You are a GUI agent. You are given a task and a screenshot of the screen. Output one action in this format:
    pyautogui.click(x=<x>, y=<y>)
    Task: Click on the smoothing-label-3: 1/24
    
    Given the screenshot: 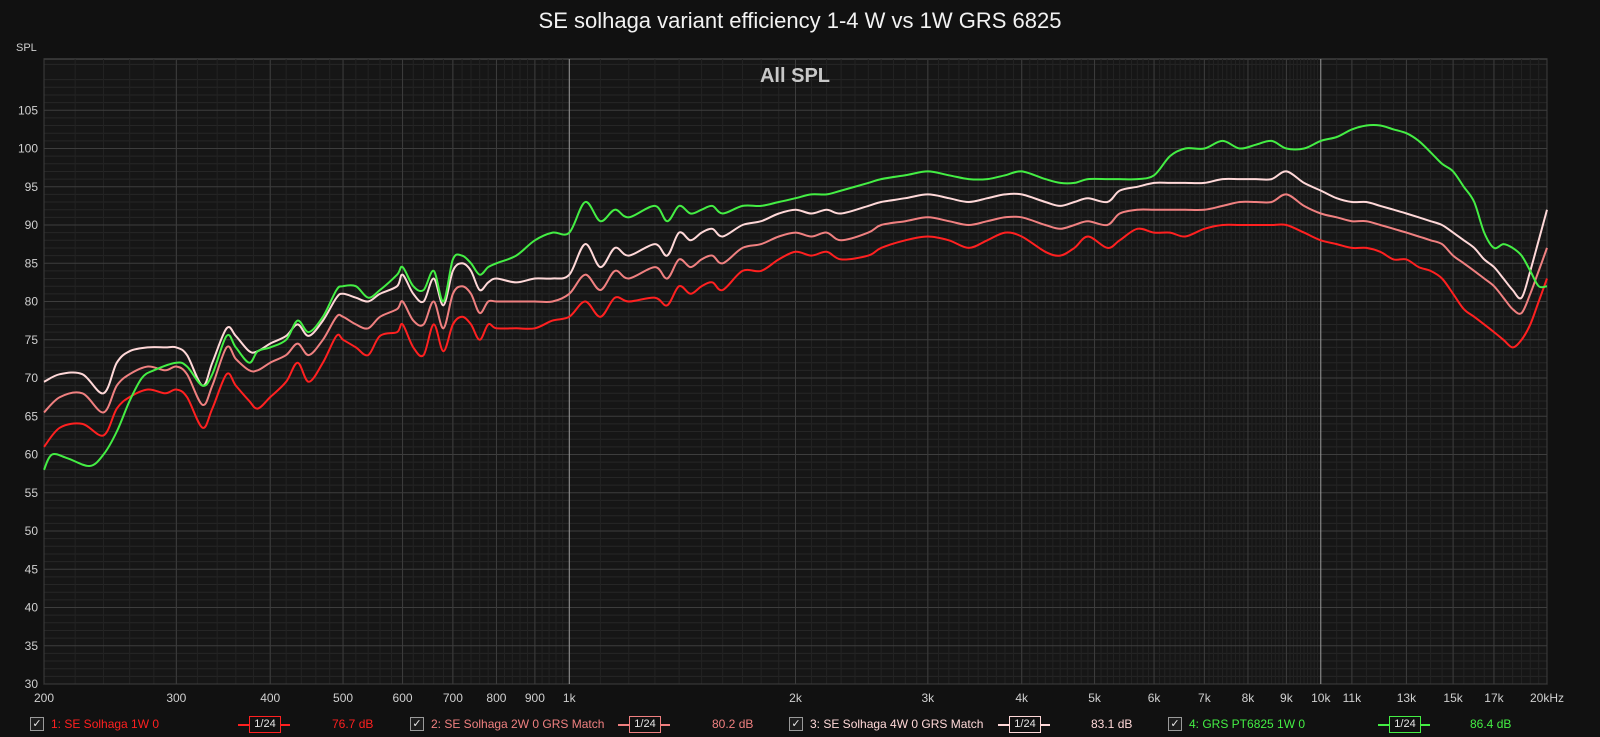 What is the action you would take?
    pyautogui.click(x=1025, y=724)
    